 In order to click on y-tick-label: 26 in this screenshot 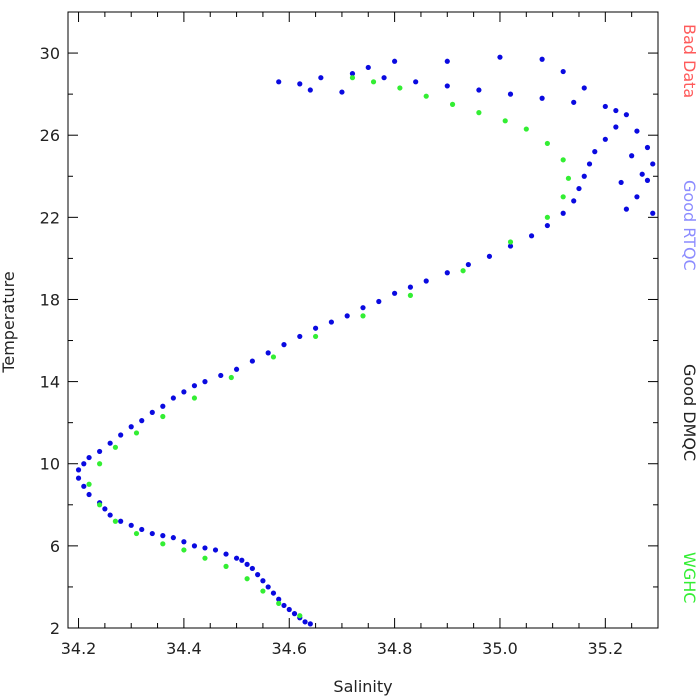, I will do `click(50, 135)`.